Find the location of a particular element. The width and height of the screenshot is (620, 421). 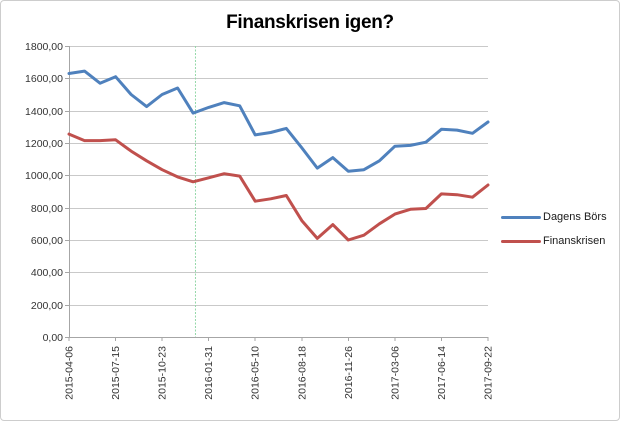

y-axis-label: 200,00 is located at coordinates (47, 306).